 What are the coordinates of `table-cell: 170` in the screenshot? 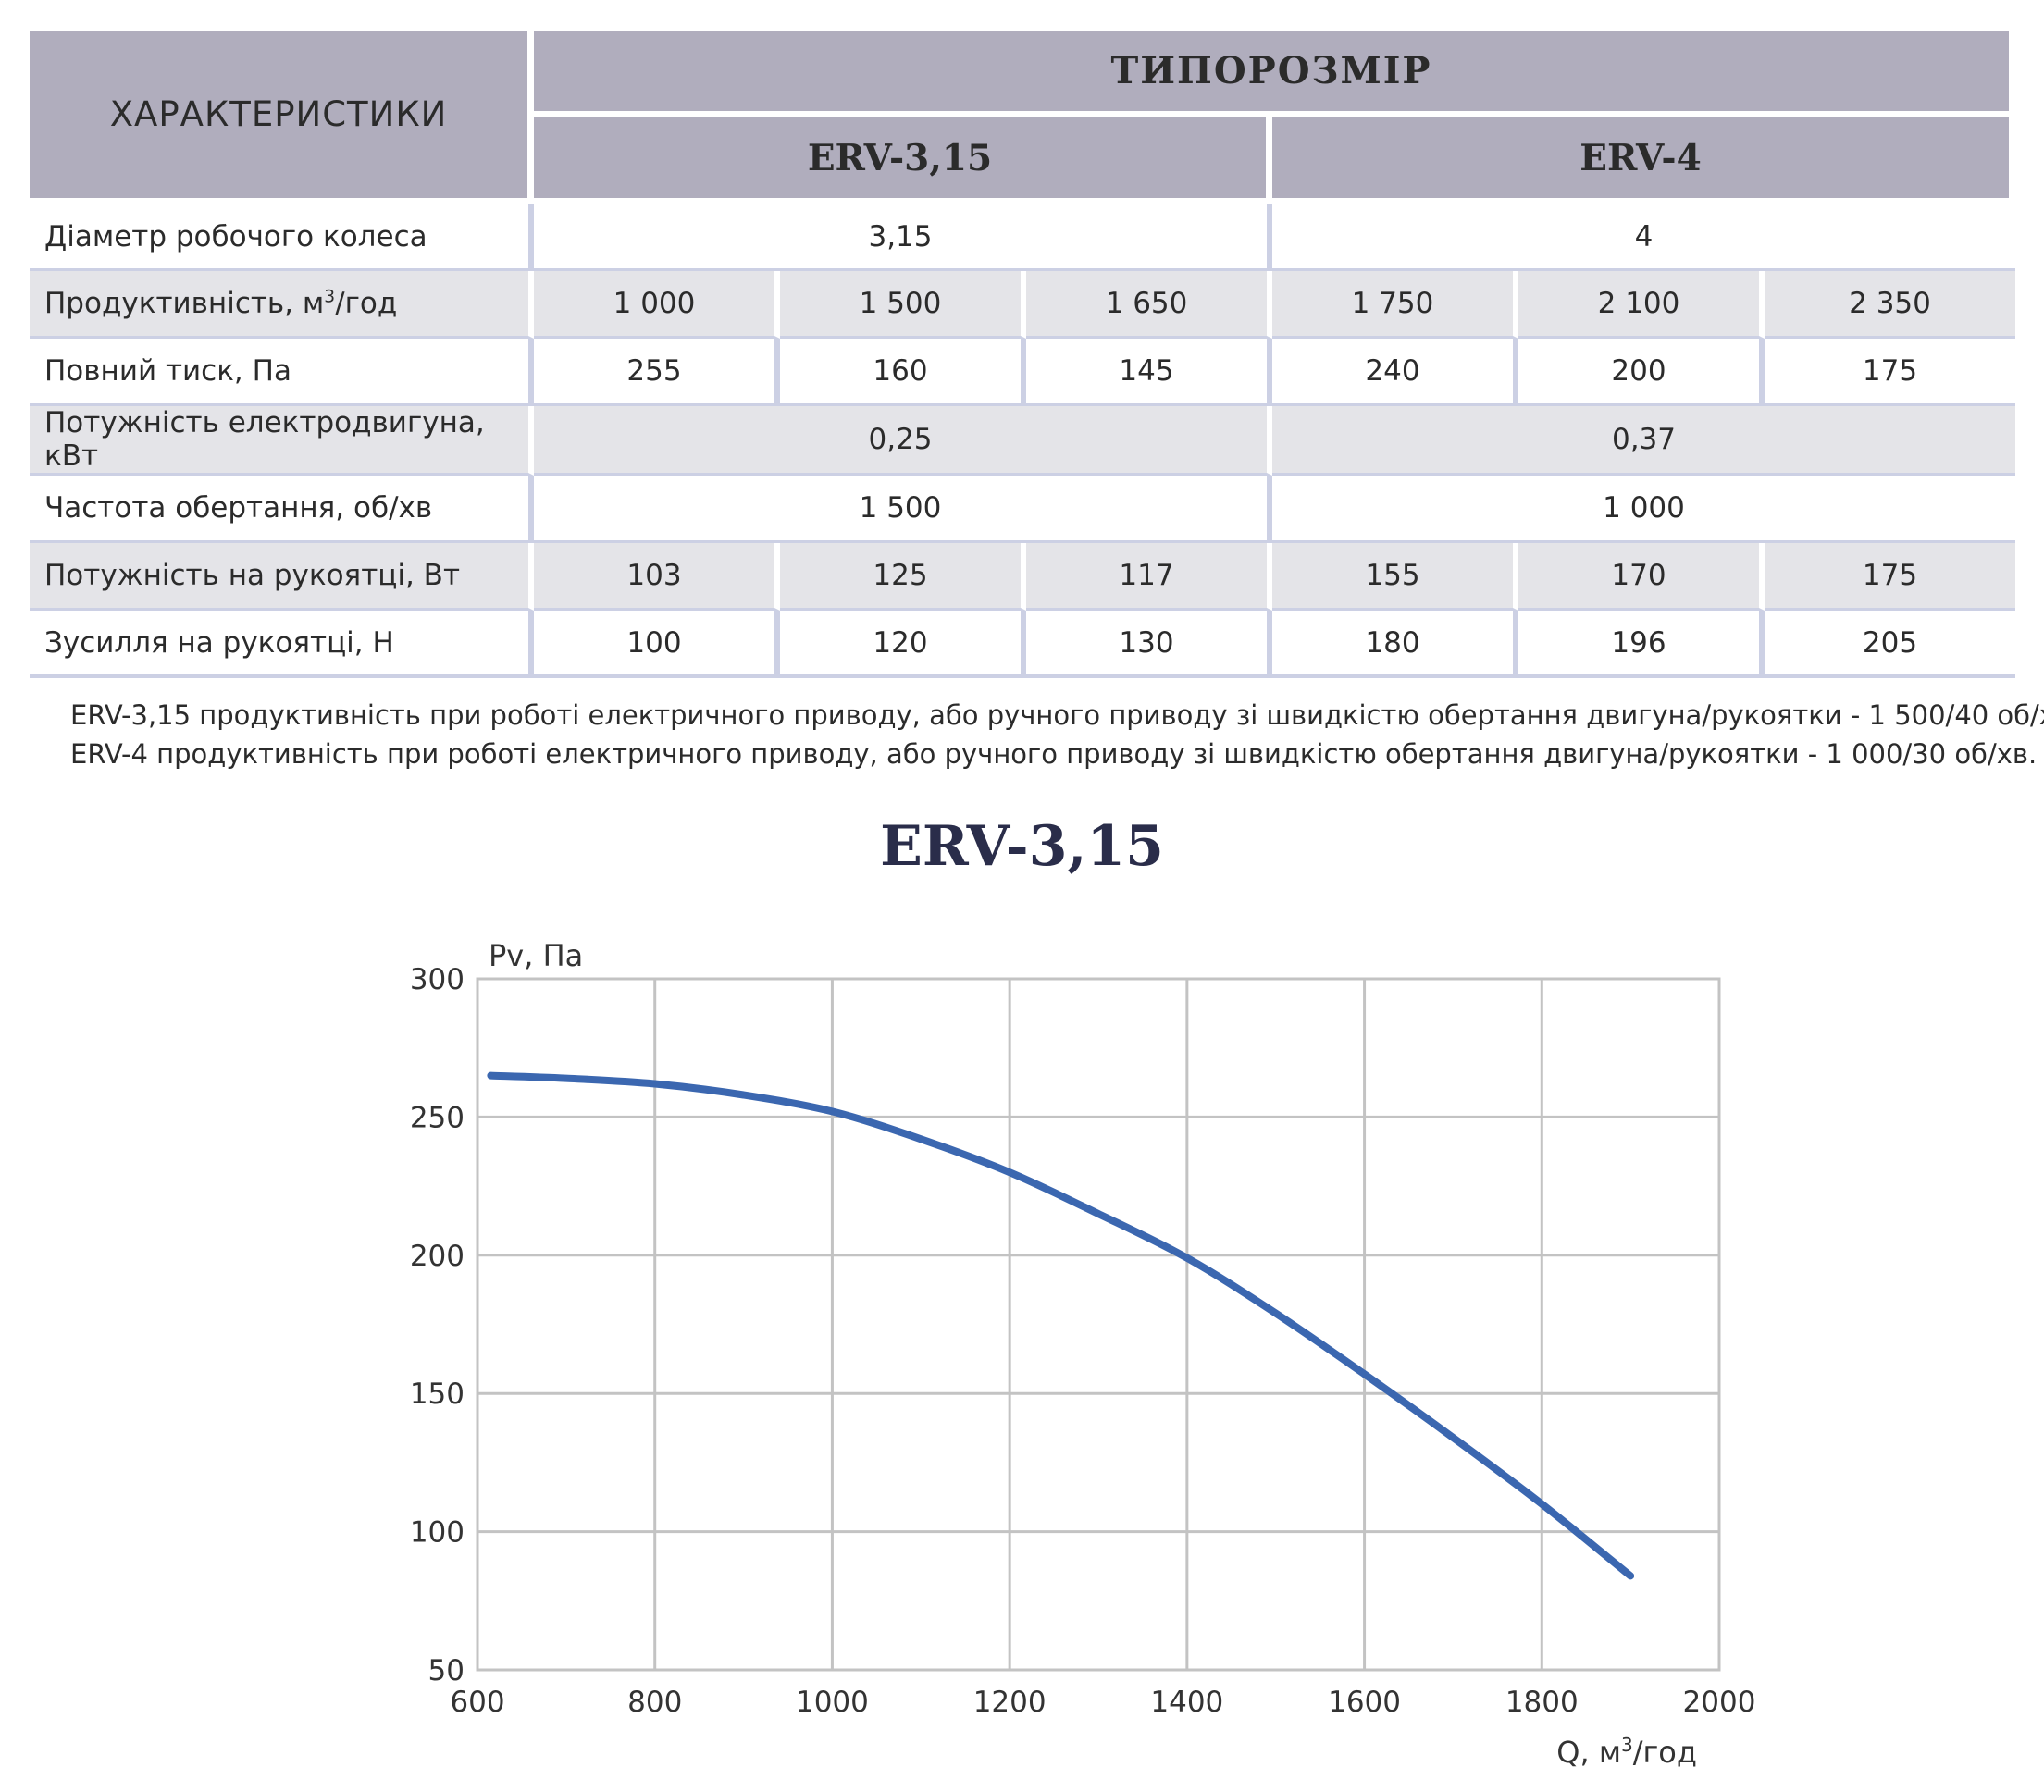 It's located at (1641, 577).